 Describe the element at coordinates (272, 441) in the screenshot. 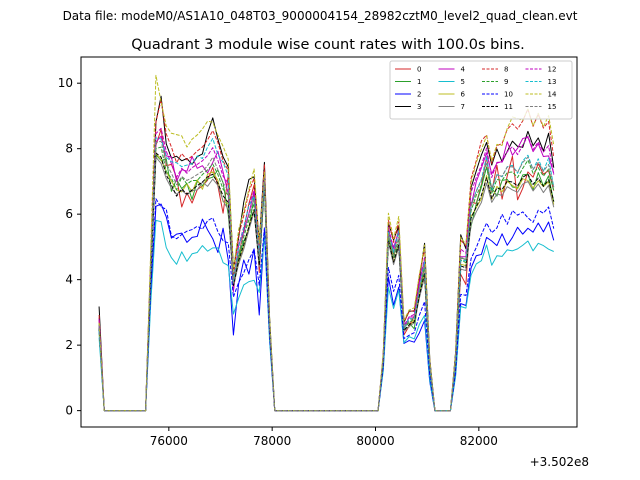

I see `x-tick-label: 78000` at that location.